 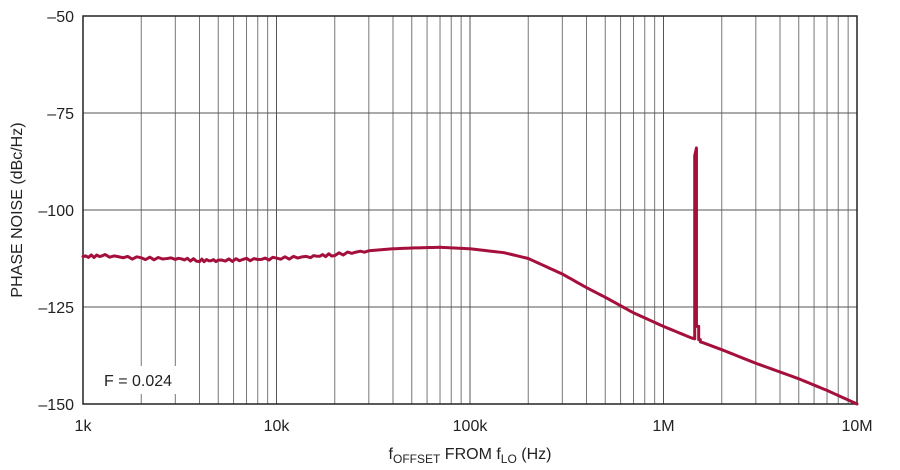 I want to click on x-tick-label: 10M, so click(x=856, y=426).